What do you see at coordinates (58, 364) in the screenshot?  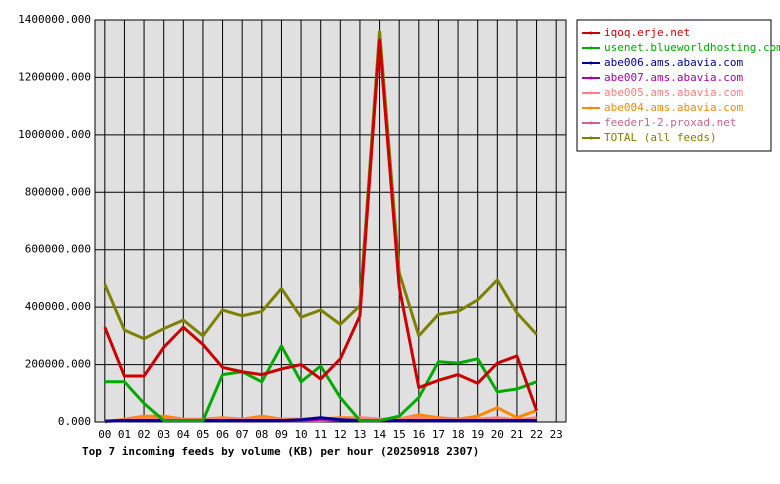 I see `y-tick-label: 200000.000` at bounding box center [58, 364].